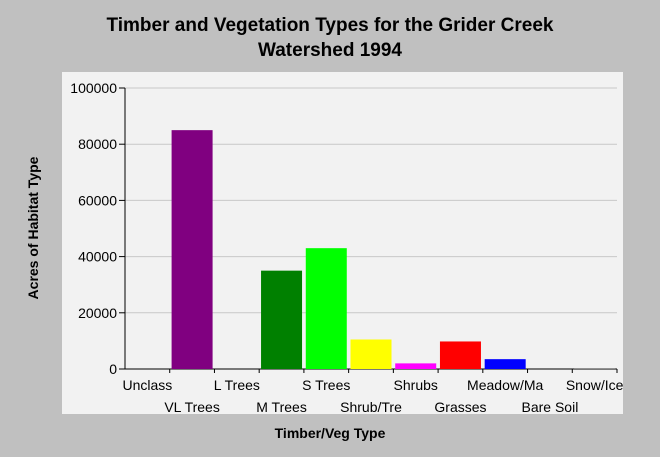  What do you see at coordinates (371, 407) in the screenshot?
I see `x-tick-label: Shrub/Tre` at bounding box center [371, 407].